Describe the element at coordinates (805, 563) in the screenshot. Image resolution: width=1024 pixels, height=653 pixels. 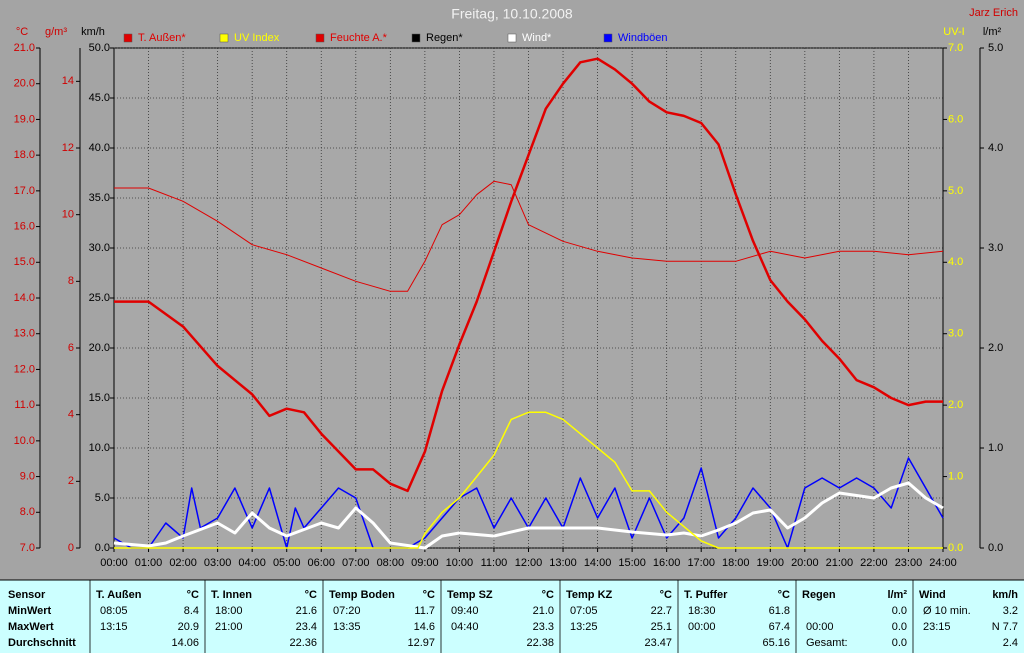
I see `x-tick-label: 20:00` at that location.